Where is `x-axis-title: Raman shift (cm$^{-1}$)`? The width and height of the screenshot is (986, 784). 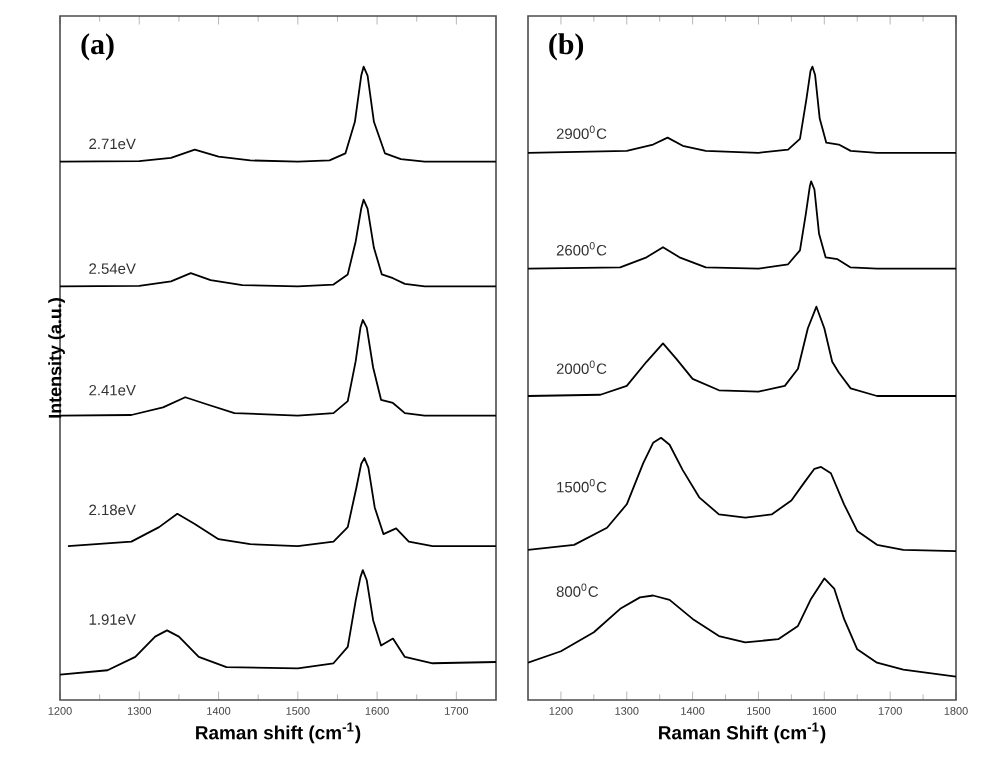 x-axis-title: Raman shift (cm$^{-1}$) is located at coordinates (278, 733).